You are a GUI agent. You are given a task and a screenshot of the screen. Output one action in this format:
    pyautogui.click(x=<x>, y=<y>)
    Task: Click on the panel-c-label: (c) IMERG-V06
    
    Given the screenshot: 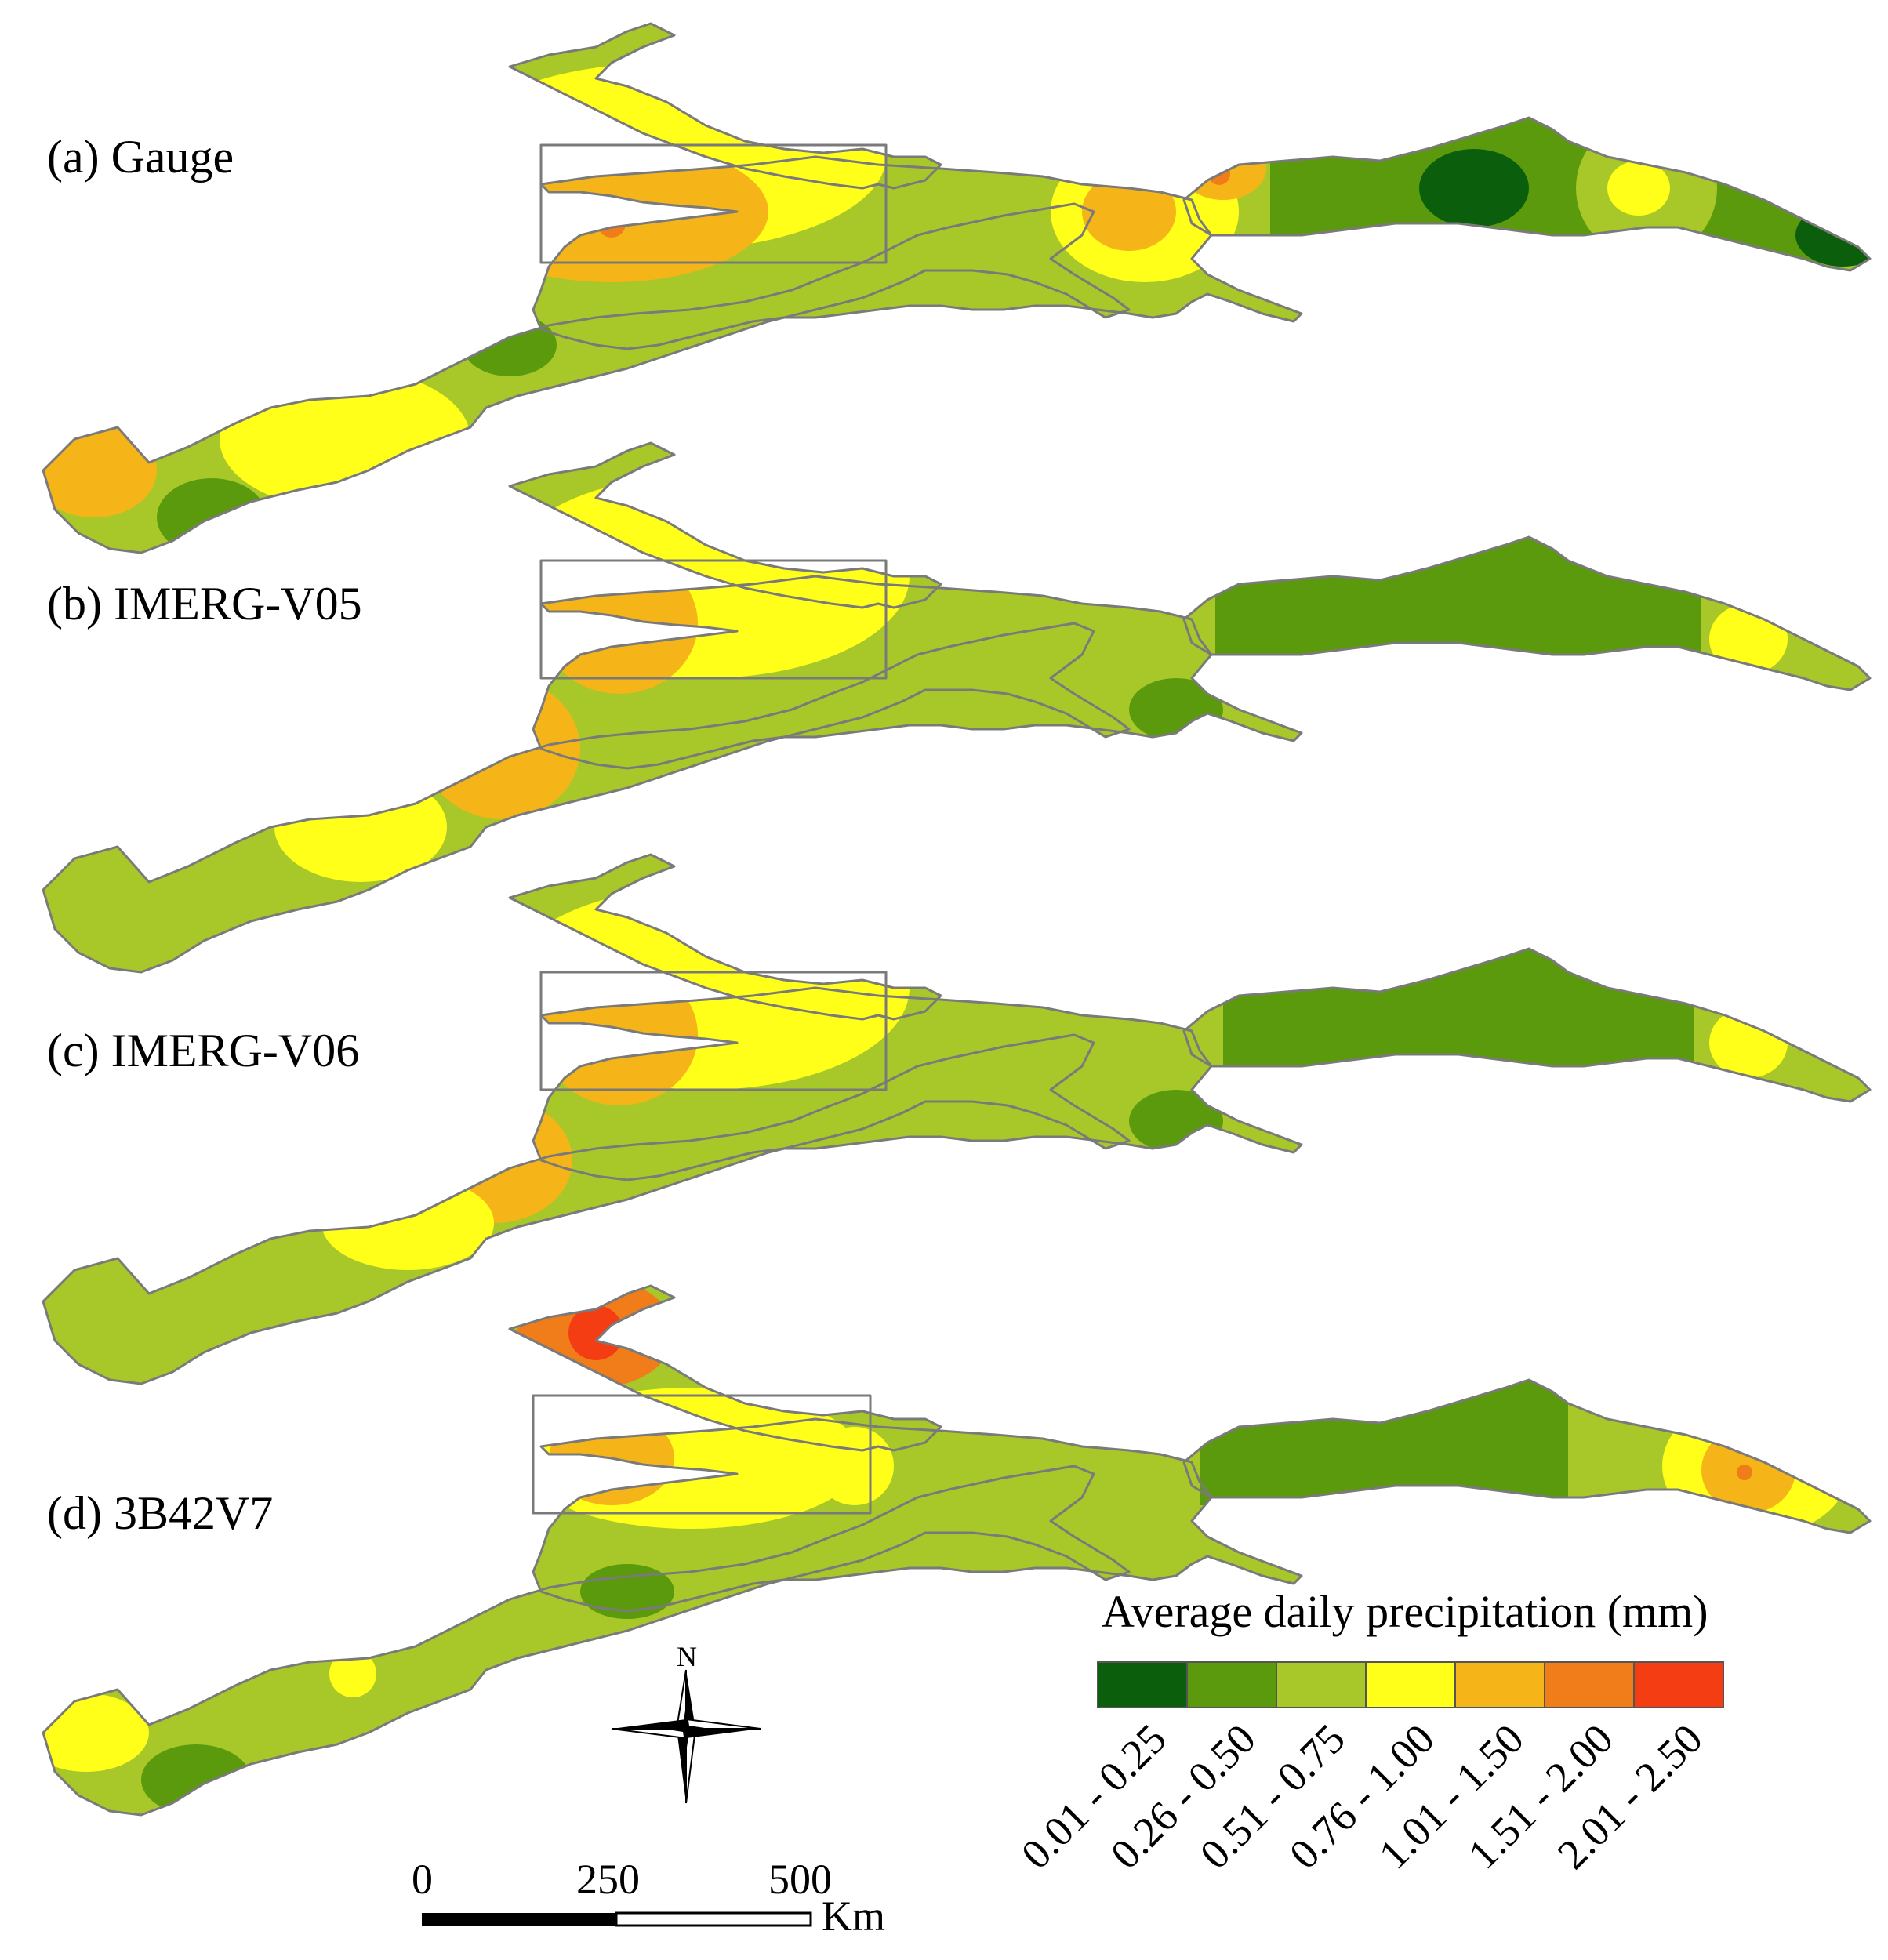 What is the action you would take?
    pyautogui.click(x=203, y=1050)
    